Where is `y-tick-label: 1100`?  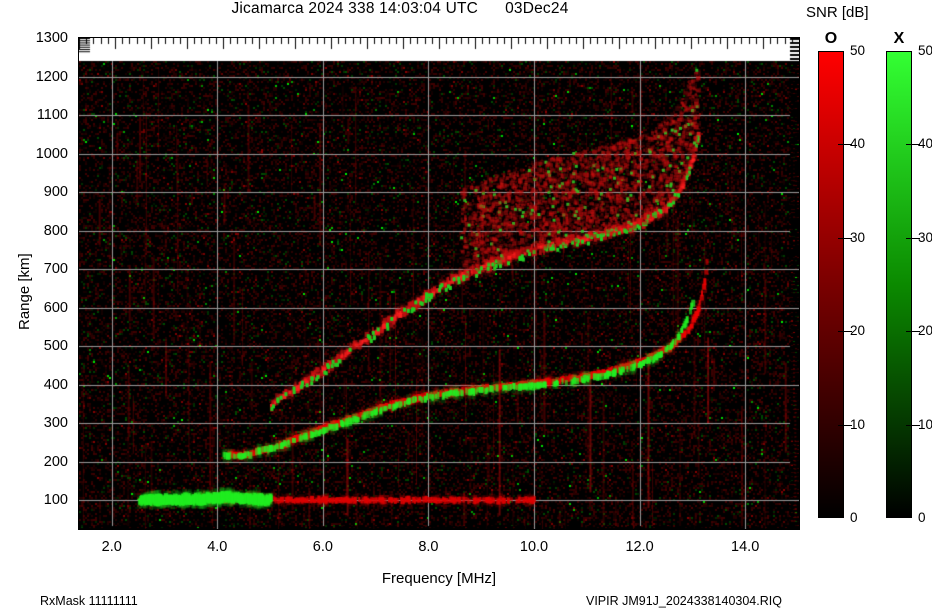
y-tick-label: 1100 is located at coordinates (52, 115).